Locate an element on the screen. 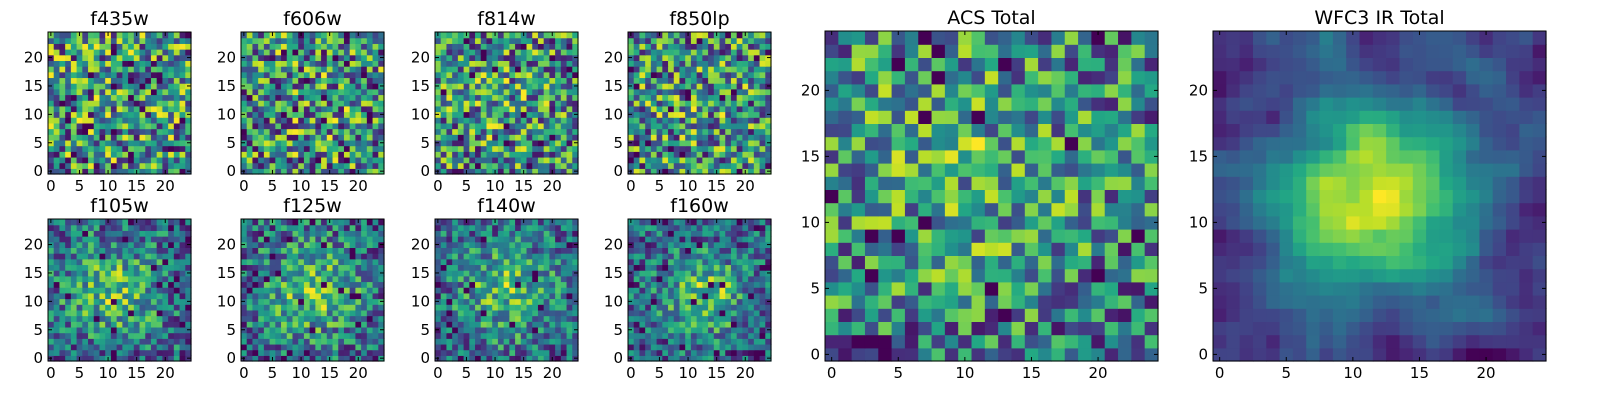  axes-frame is located at coordinates (119, 103).